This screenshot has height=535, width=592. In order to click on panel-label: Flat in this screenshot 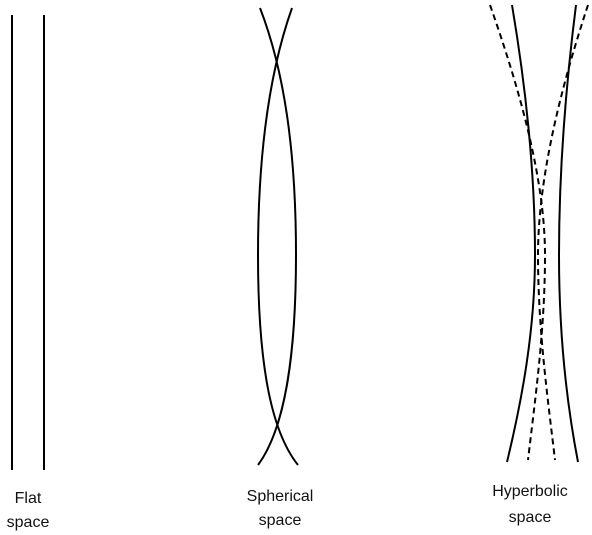, I will do `click(28, 498)`.